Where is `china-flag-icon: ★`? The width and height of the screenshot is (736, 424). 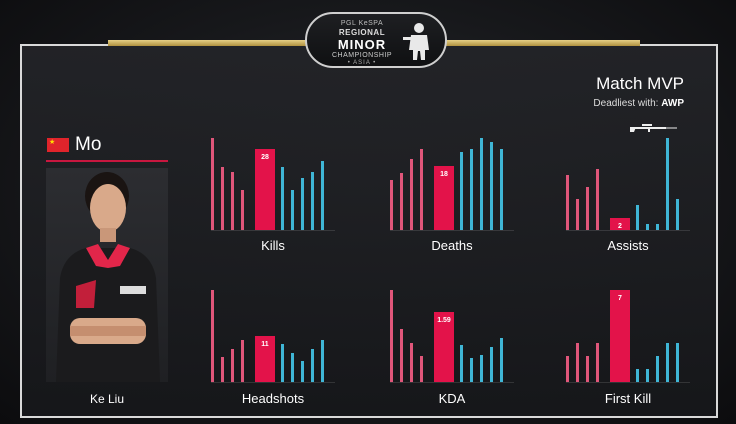
china-flag-icon: ★ is located at coordinates (58, 145).